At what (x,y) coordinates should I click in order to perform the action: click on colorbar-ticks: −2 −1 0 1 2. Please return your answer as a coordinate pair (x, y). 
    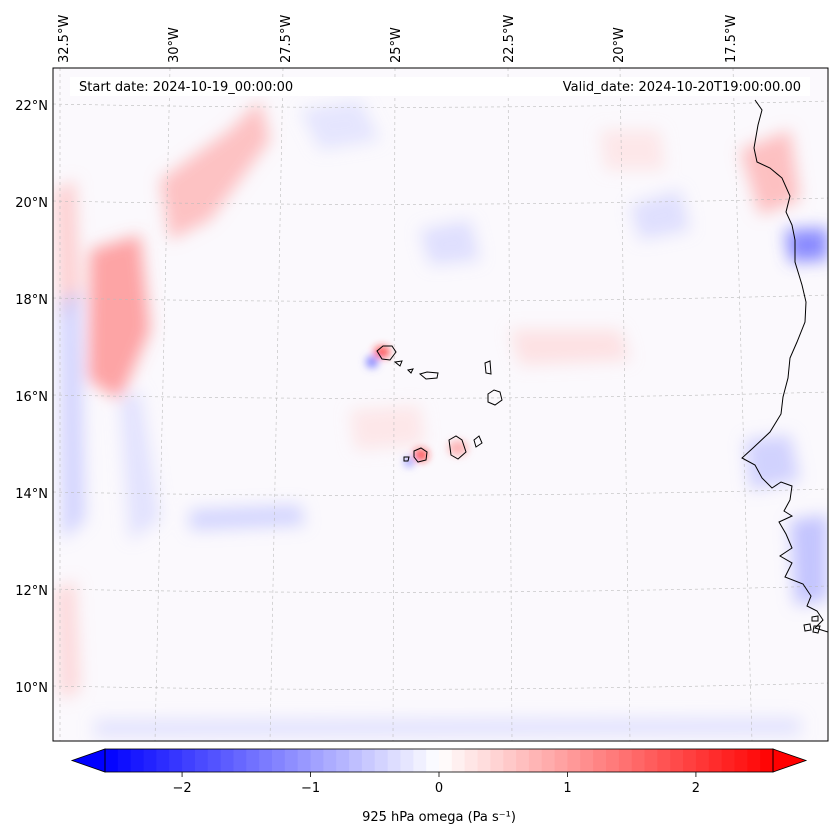
    Looking at the image, I should click on (436, 784).